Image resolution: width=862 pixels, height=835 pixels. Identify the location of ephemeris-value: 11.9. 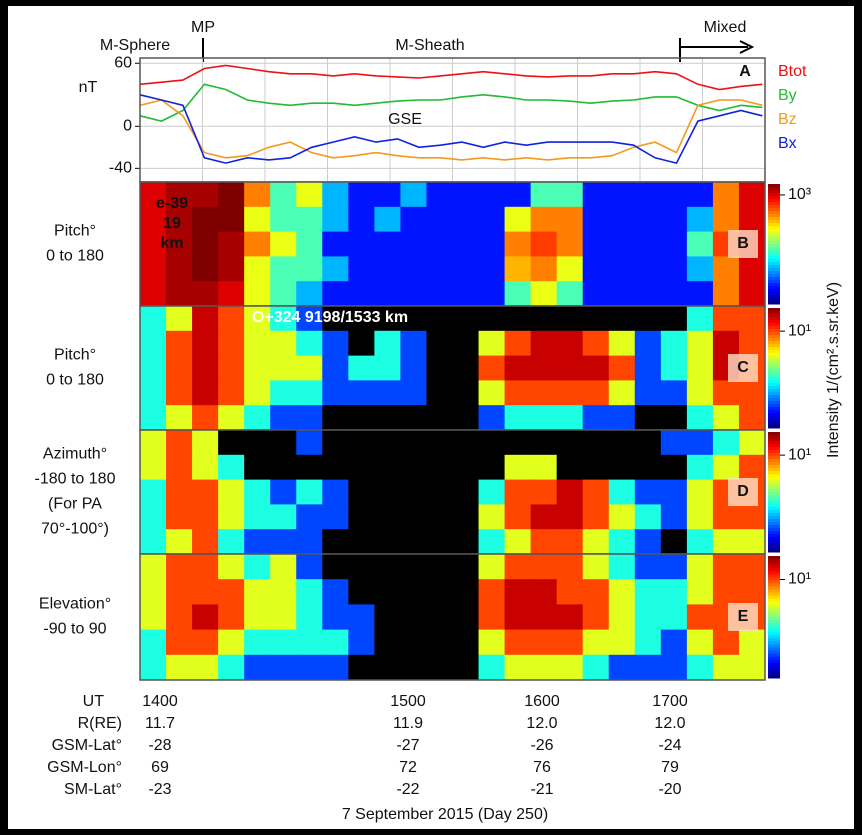
(408, 723).